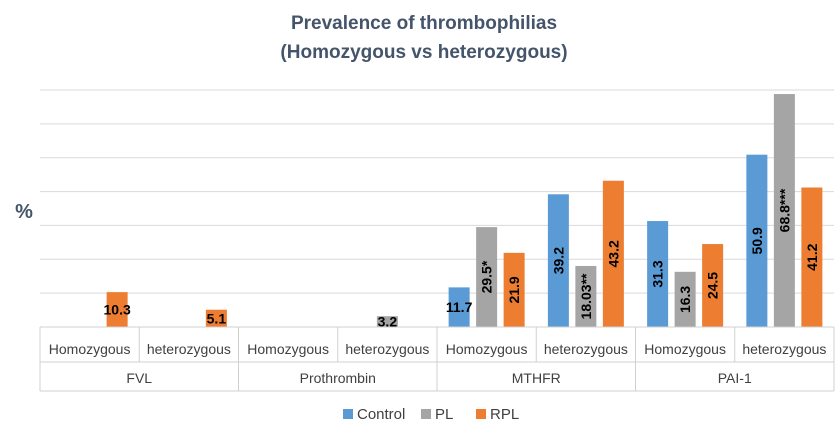  I want to click on data-label: 50.9, so click(757, 240).